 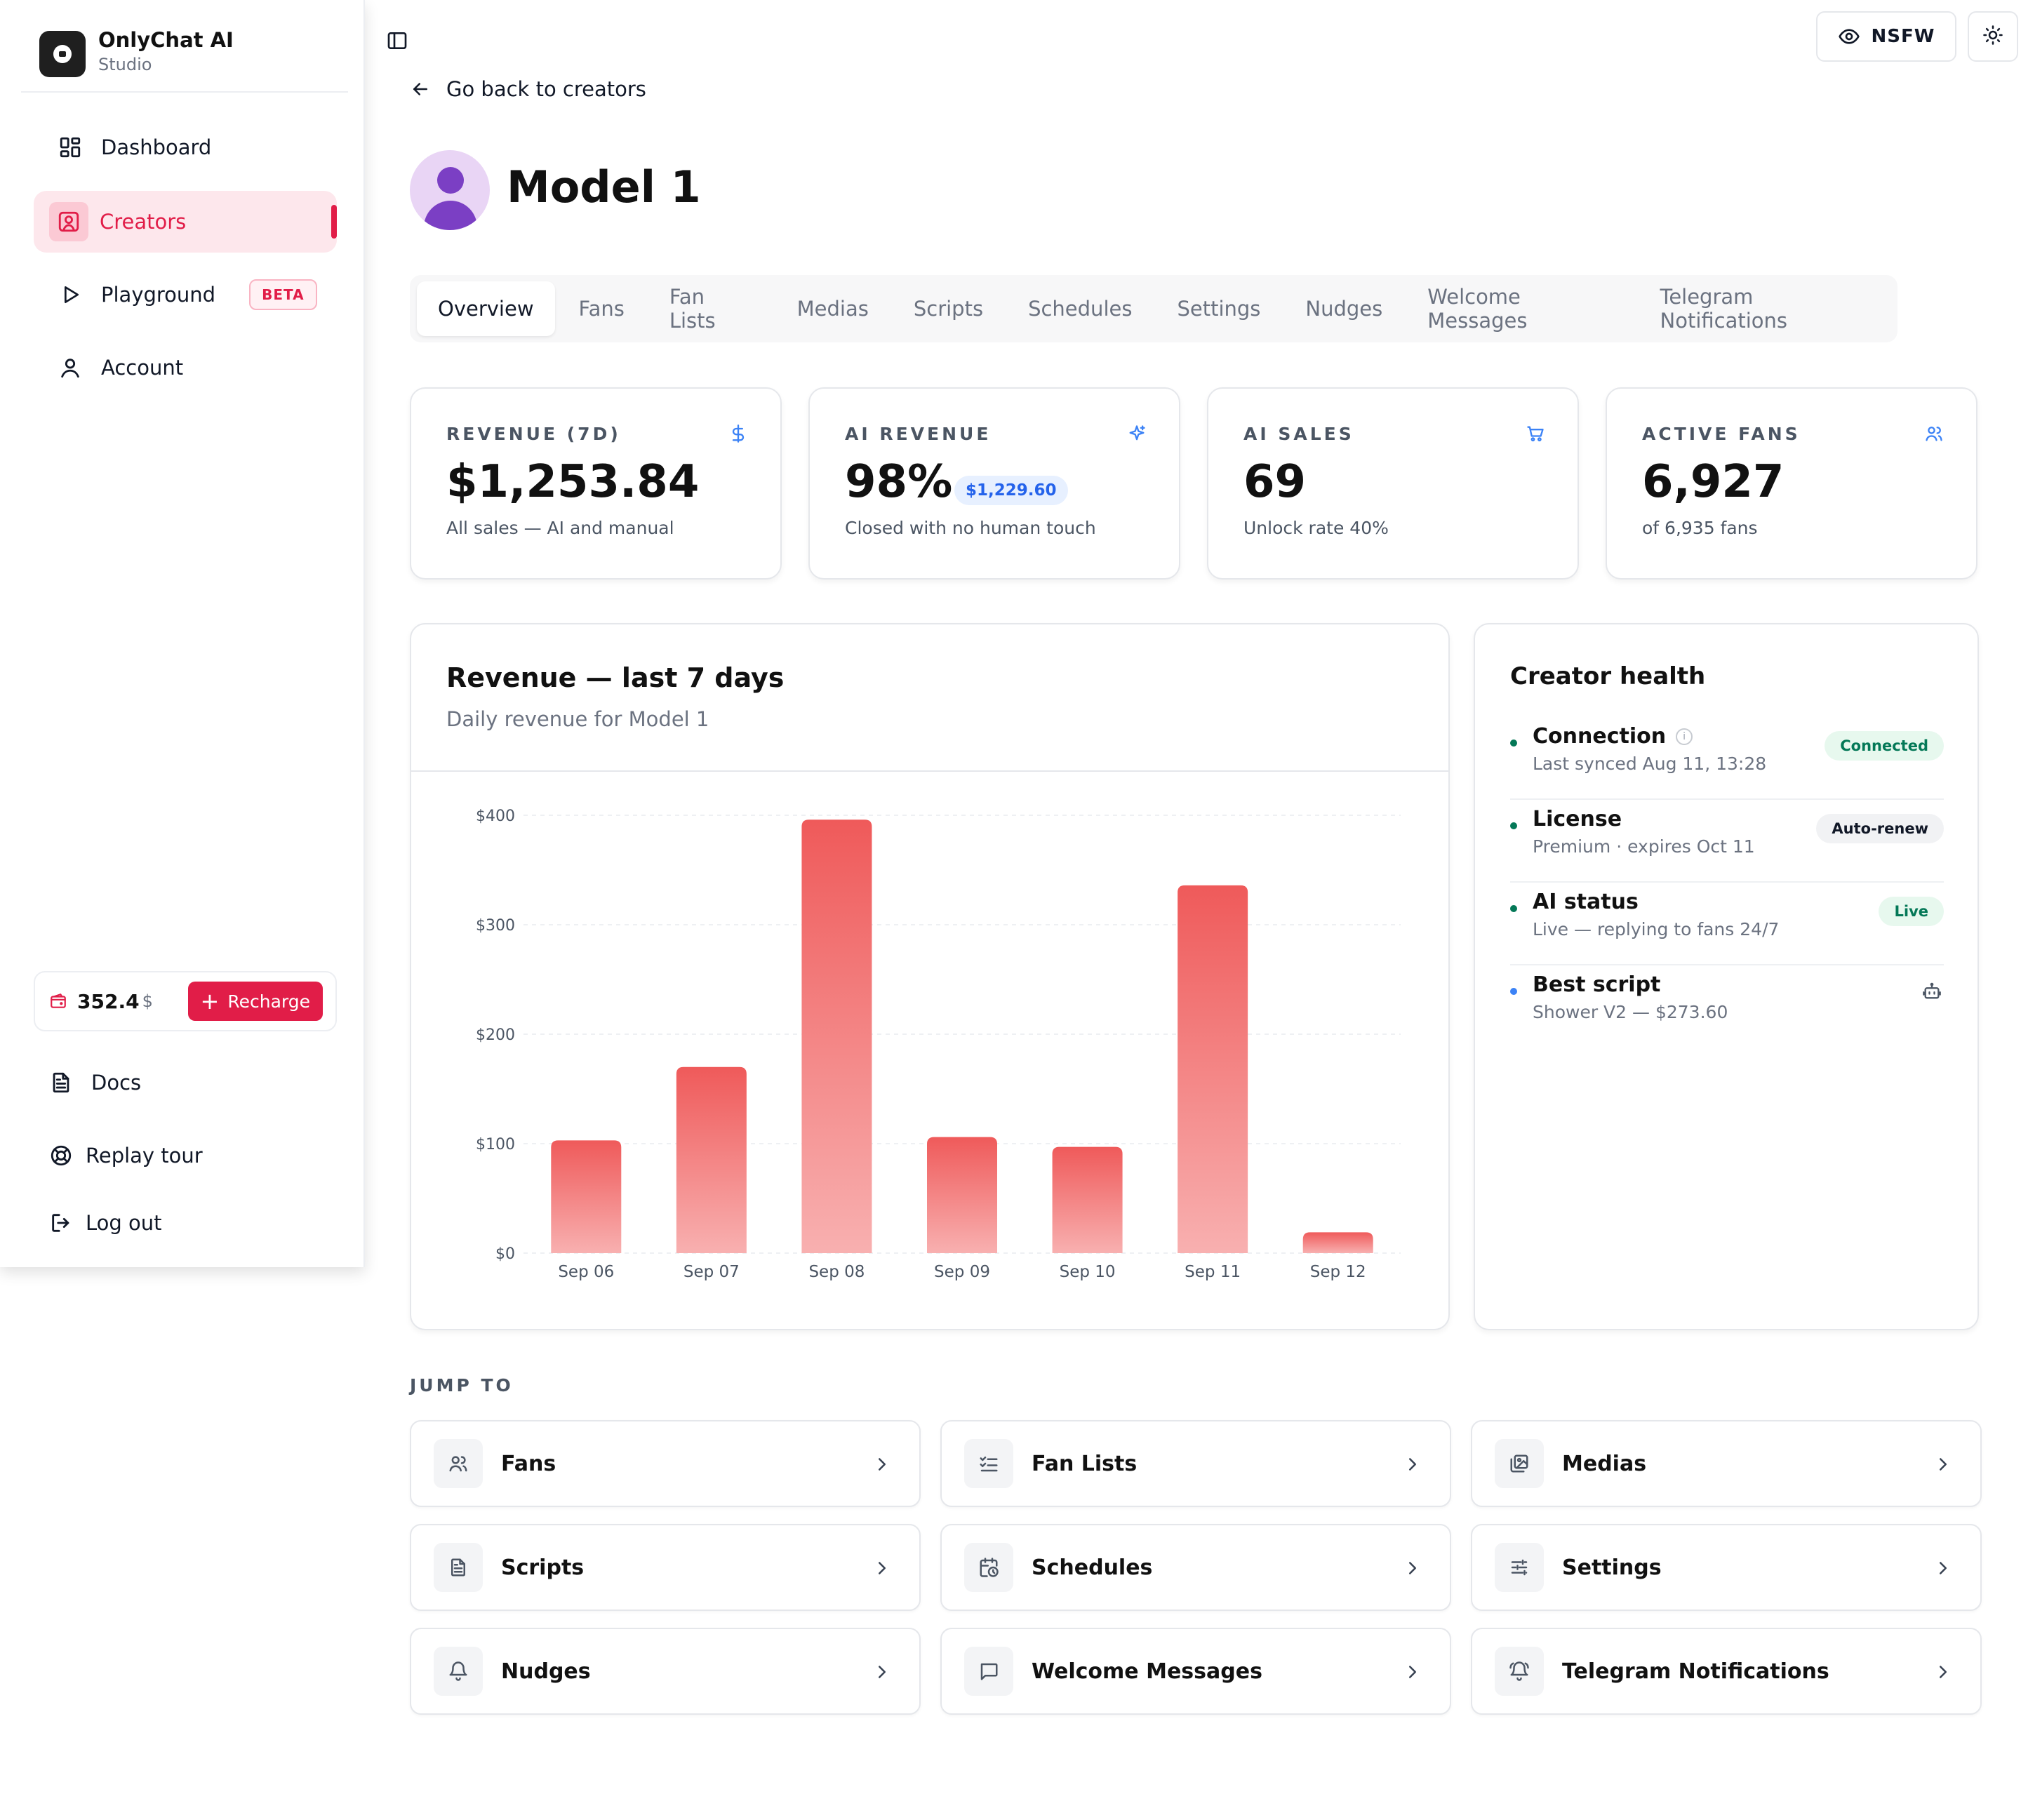 I want to click on avatar, so click(x=450, y=190).